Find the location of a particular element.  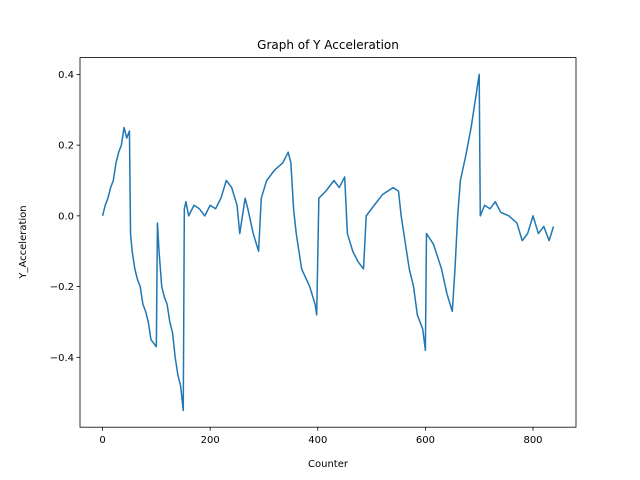

chart-title: Graph of Y Acceleration is located at coordinates (328, 45).